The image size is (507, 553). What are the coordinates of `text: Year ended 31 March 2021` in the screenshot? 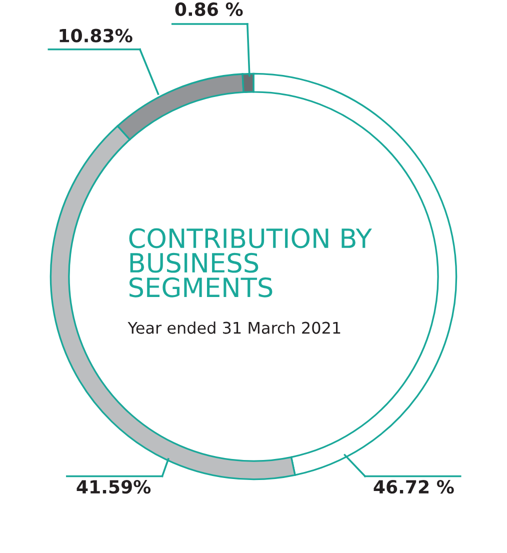 It's located at (234, 328).